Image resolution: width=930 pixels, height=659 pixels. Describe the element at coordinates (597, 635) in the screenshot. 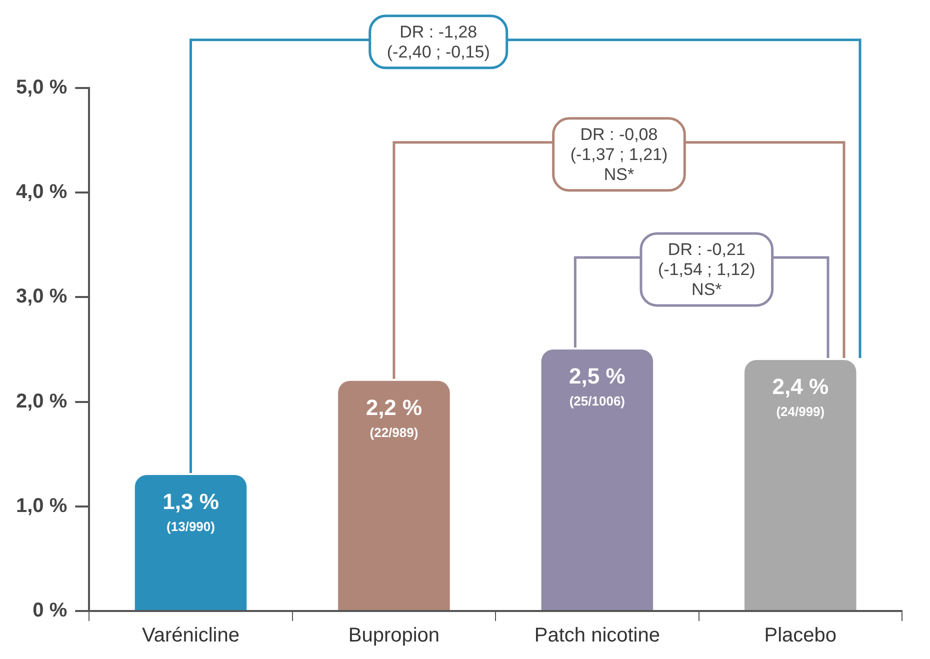

I see `x-tick-label: Patch nicotine` at that location.